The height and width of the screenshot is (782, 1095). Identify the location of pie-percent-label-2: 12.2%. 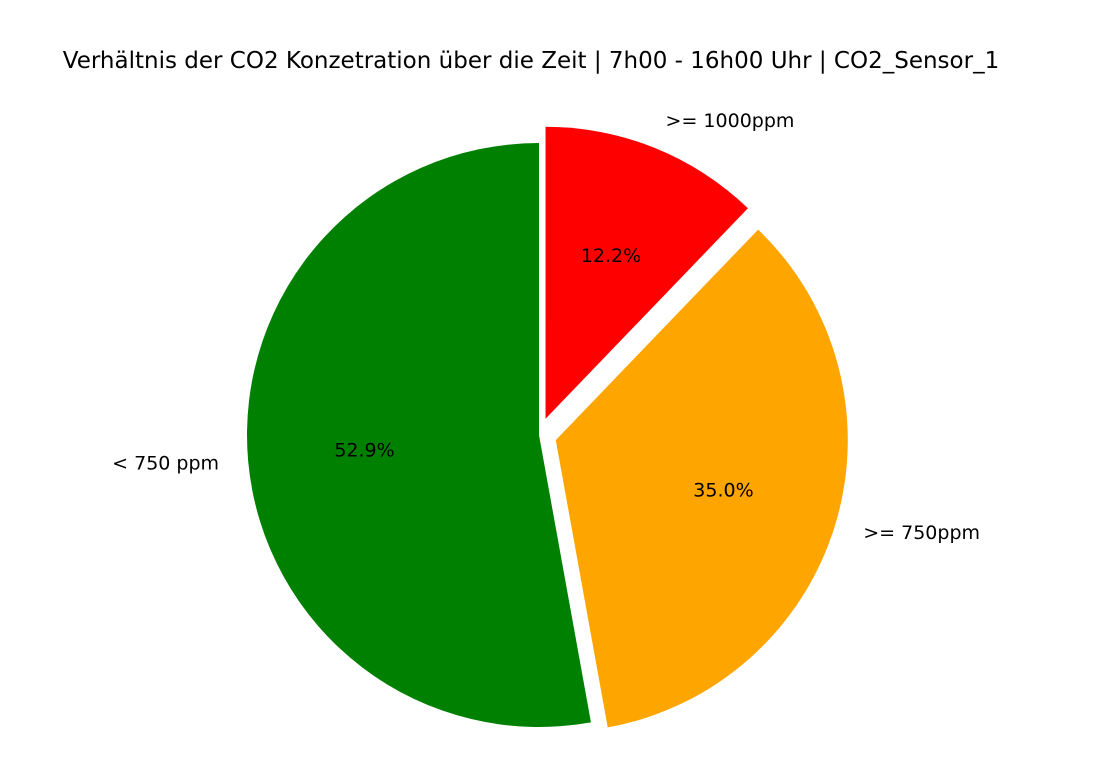
(611, 256).